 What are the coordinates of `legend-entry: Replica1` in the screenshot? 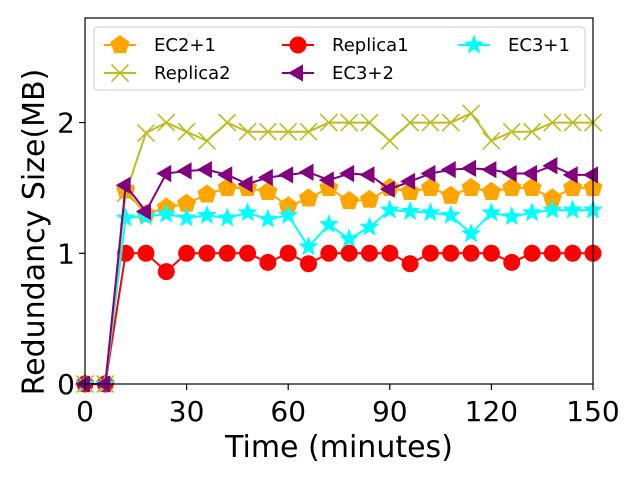 It's located at (345, 45).